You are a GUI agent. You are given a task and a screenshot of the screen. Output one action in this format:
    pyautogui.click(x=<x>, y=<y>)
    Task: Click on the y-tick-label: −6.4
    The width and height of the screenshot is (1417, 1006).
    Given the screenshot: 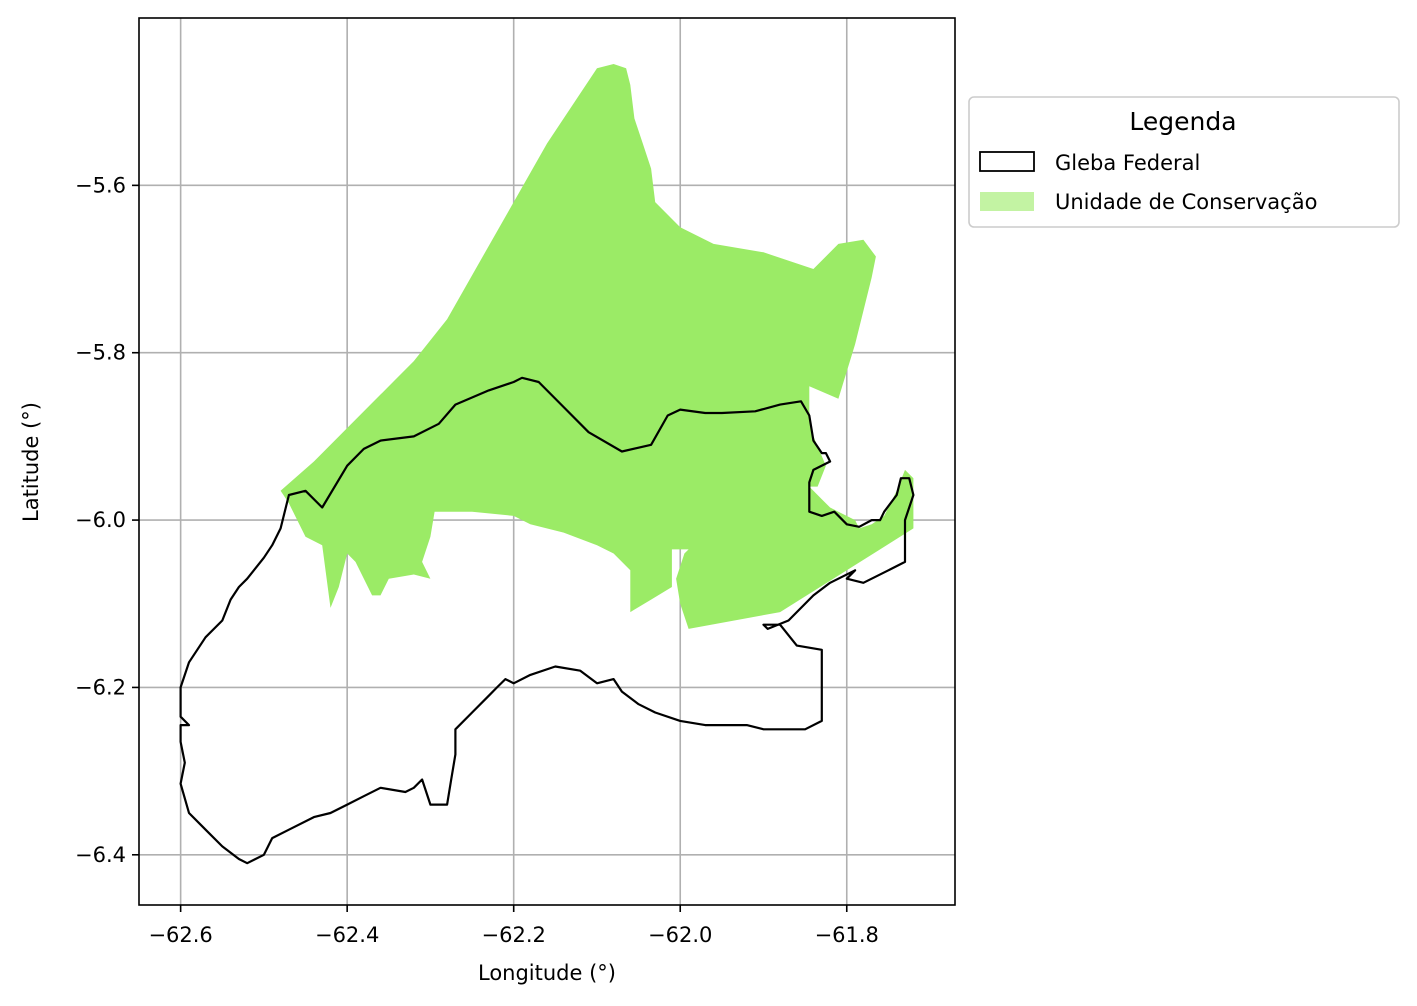 What is the action you would take?
    pyautogui.click(x=100, y=855)
    